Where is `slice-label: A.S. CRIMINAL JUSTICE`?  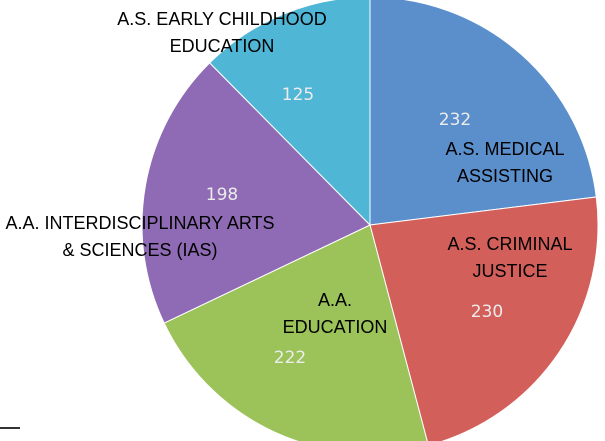
slice-label: A.S. CRIMINAL JUSTICE is located at coordinates (510, 257).